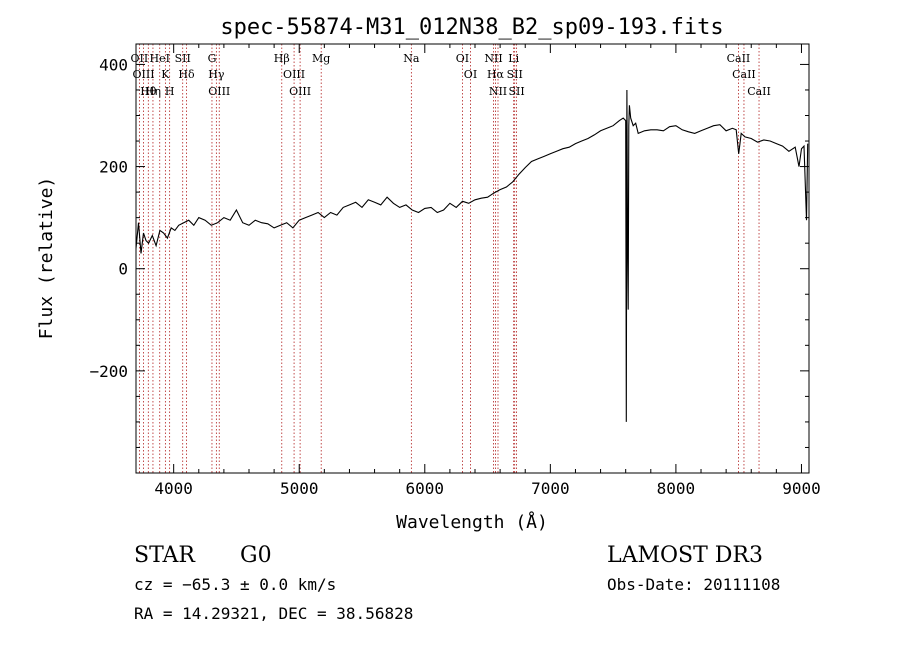 The width and height of the screenshot is (900, 649). What do you see at coordinates (186, 74) in the screenshot?
I see `line-label: Hδ` at bounding box center [186, 74].